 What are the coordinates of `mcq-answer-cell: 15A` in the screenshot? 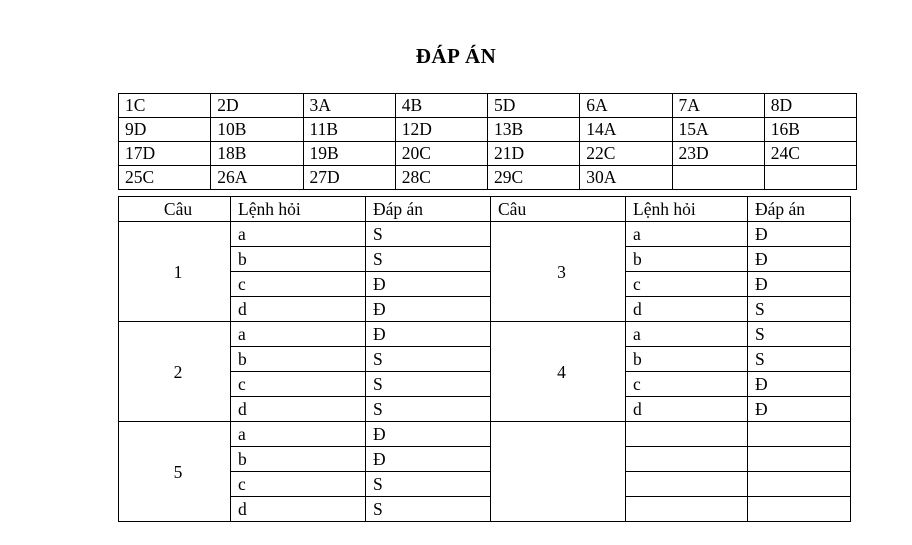 It's located at (718, 129).